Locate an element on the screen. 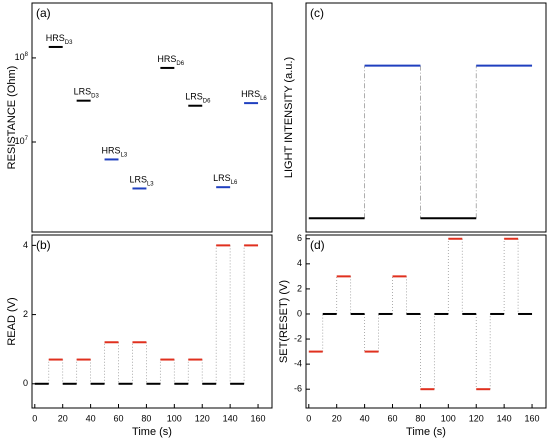 The height and width of the screenshot is (441, 550). y-tick-label-exp: 8 is located at coordinates (27, 54).